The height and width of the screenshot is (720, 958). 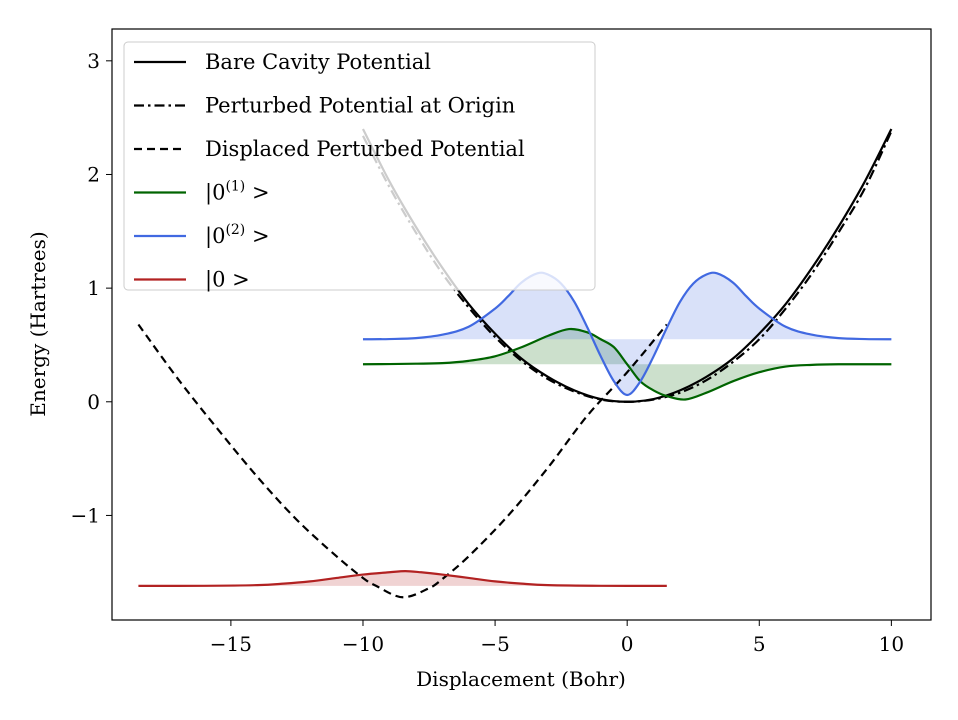 I want to click on x-tick-label: 5, so click(x=759, y=644).